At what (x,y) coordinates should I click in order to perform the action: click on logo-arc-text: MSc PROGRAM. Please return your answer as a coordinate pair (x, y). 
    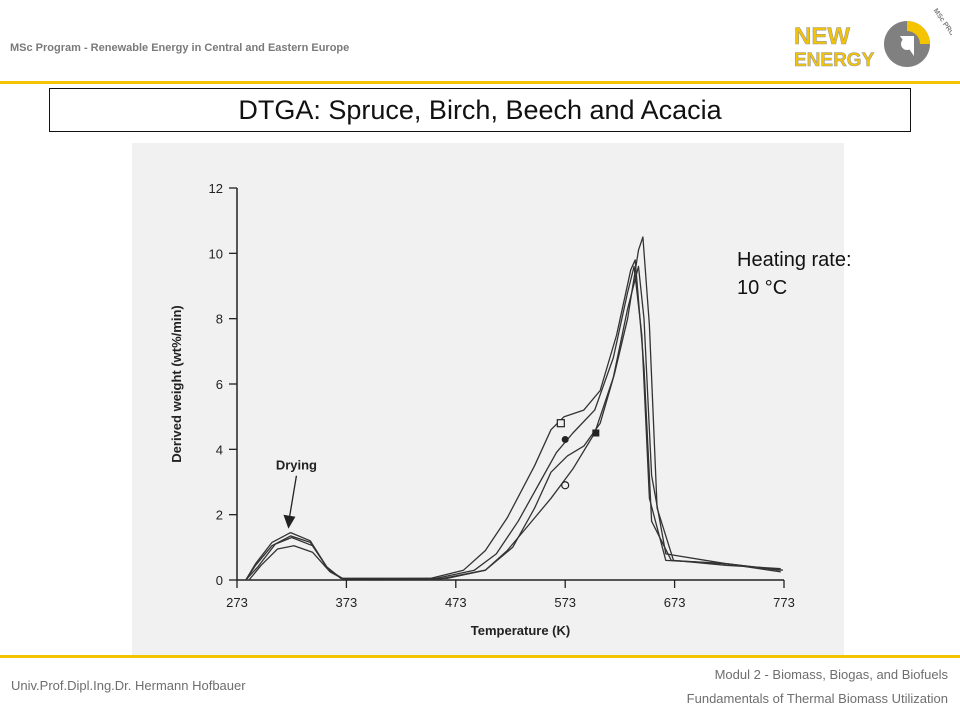
    Looking at the image, I should click on (942, 31).